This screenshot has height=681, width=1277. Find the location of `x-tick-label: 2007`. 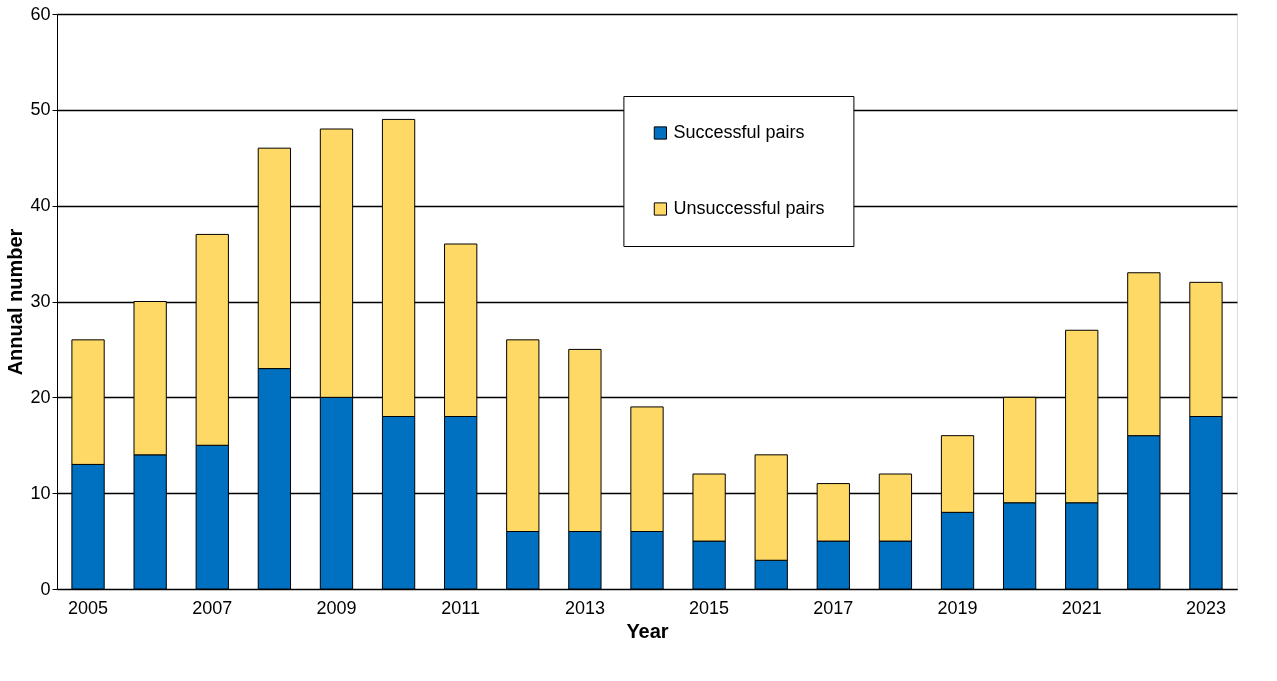

x-tick-label: 2007 is located at coordinates (212, 607).